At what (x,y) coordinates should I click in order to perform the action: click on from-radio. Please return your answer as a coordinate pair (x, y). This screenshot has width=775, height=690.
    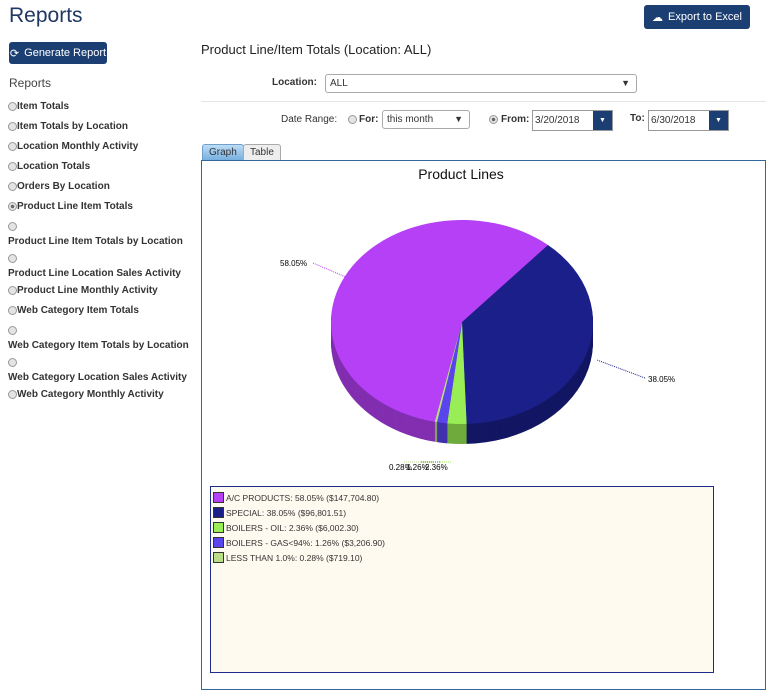
    Looking at the image, I should click on (493, 119).